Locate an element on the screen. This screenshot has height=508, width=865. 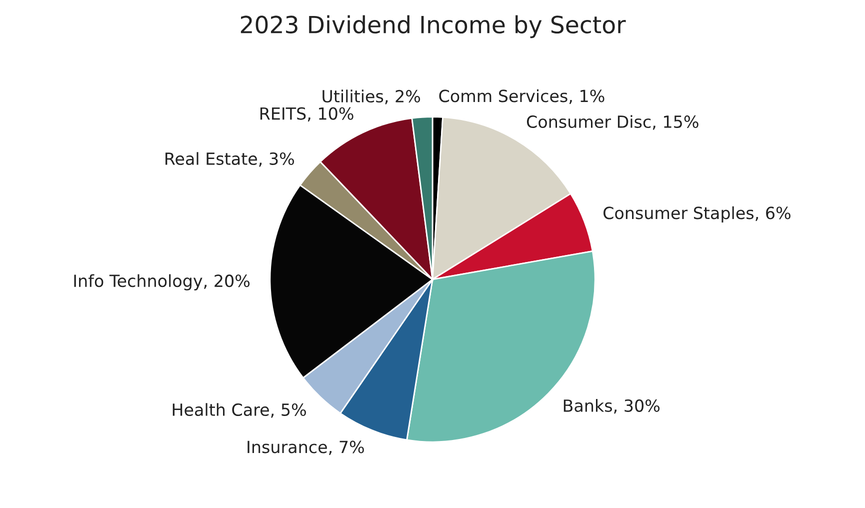
slice-label: Info Technology, 20% is located at coordinates (162, 282).